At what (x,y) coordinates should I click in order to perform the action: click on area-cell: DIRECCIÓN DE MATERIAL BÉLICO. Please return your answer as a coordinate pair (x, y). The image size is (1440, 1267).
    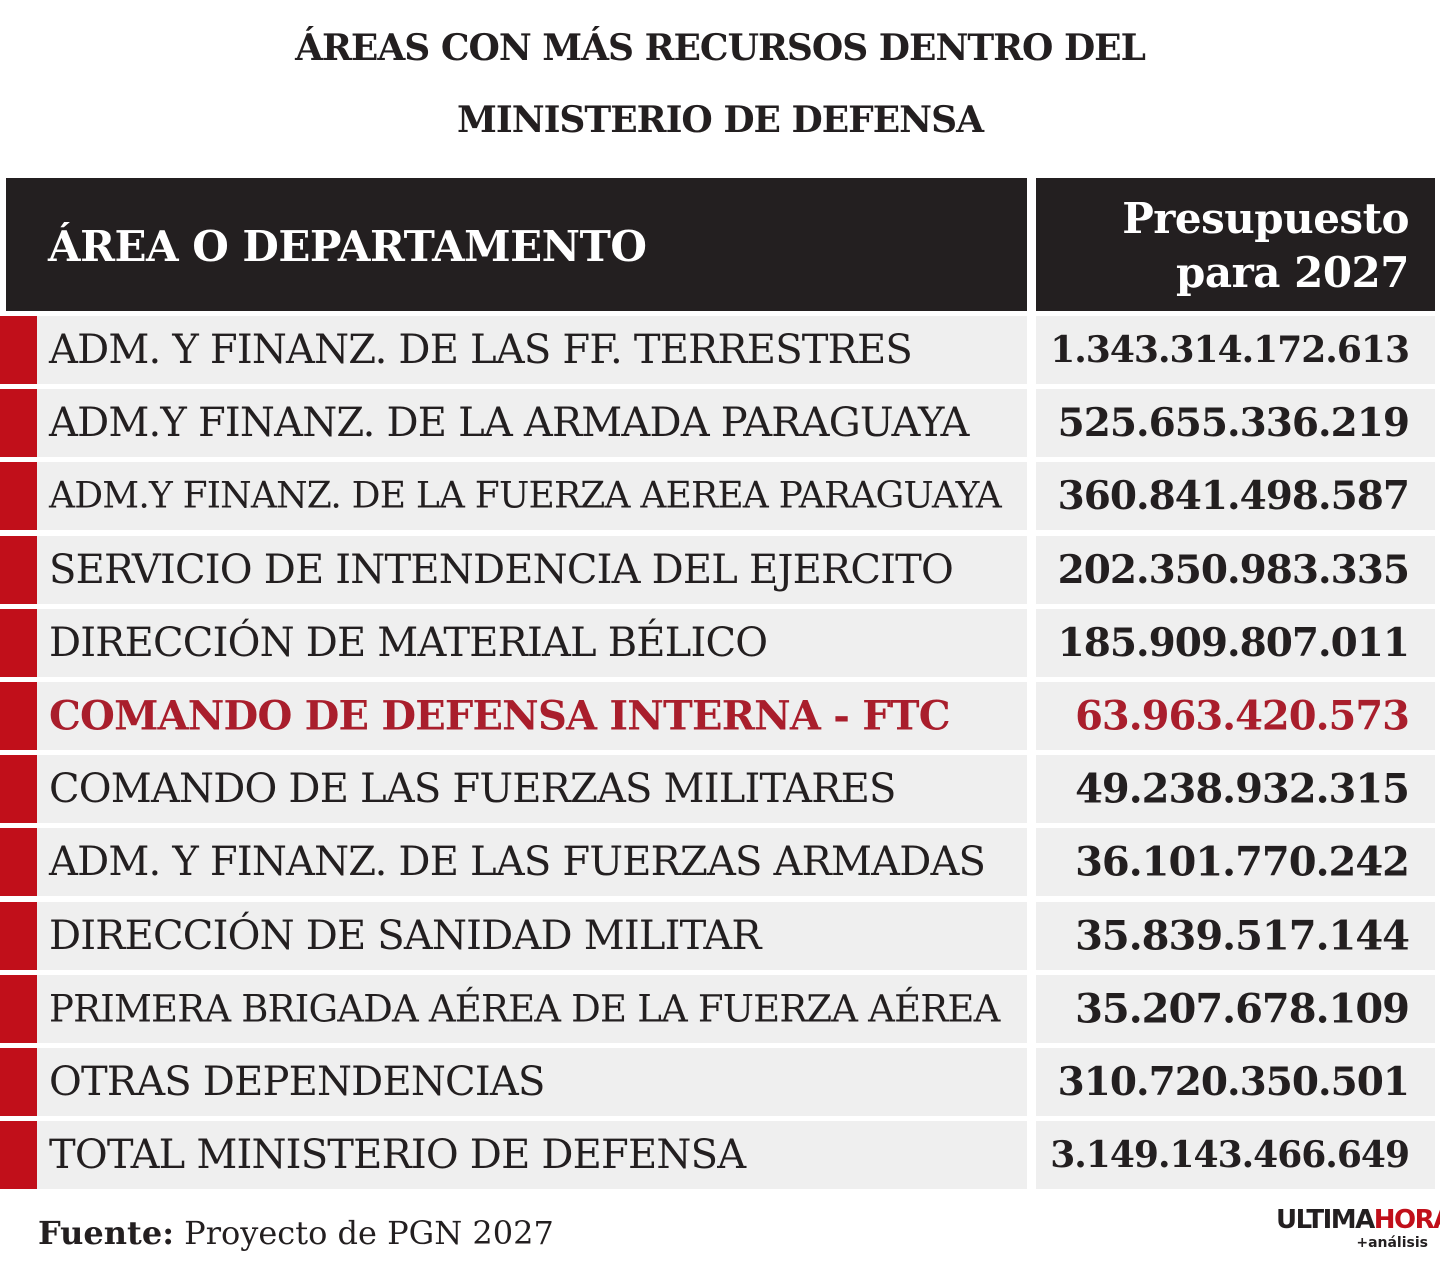
    Looking at the image, I should click on (532, 642).